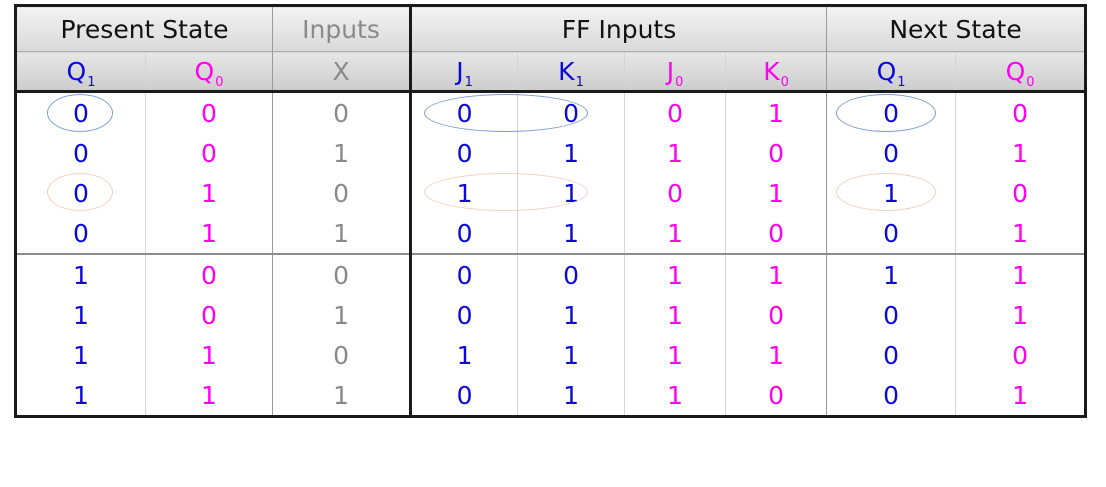 The image size is (1106, 487). Describe the element at coordinates (342, 71) in the screenshot. I see `var-x-header: X` at that location.